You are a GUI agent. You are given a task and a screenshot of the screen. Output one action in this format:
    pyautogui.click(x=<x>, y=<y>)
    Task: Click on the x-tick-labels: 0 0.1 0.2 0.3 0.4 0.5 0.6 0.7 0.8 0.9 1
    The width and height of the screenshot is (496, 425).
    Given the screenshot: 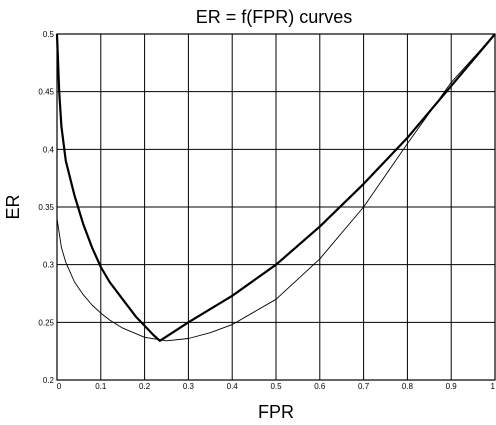 What is the action you would take?
    pyautogui.click(x=276, y=386)
    